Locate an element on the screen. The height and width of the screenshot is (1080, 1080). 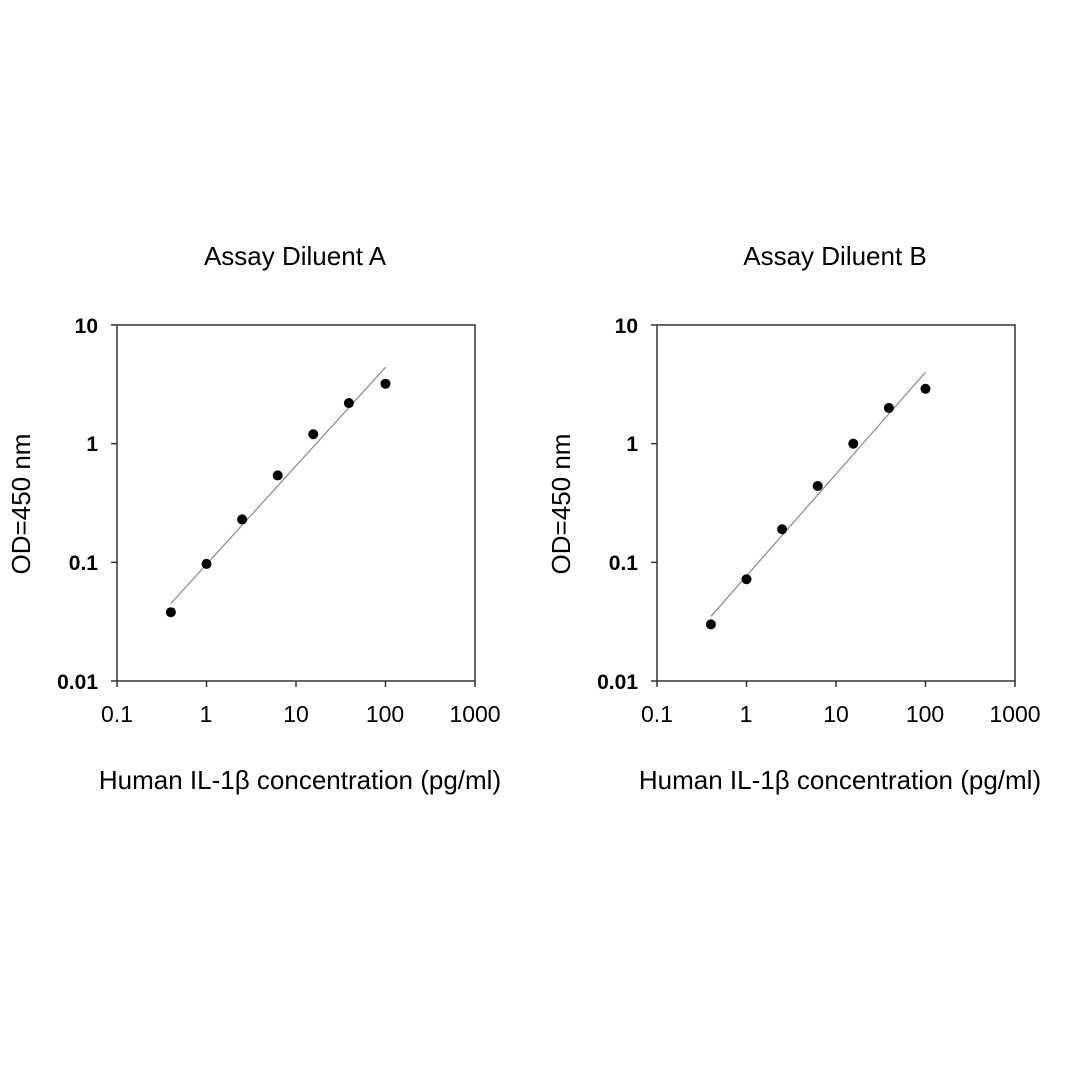
chart-title: Assay Diluent B is located at coordinates (835, 256).